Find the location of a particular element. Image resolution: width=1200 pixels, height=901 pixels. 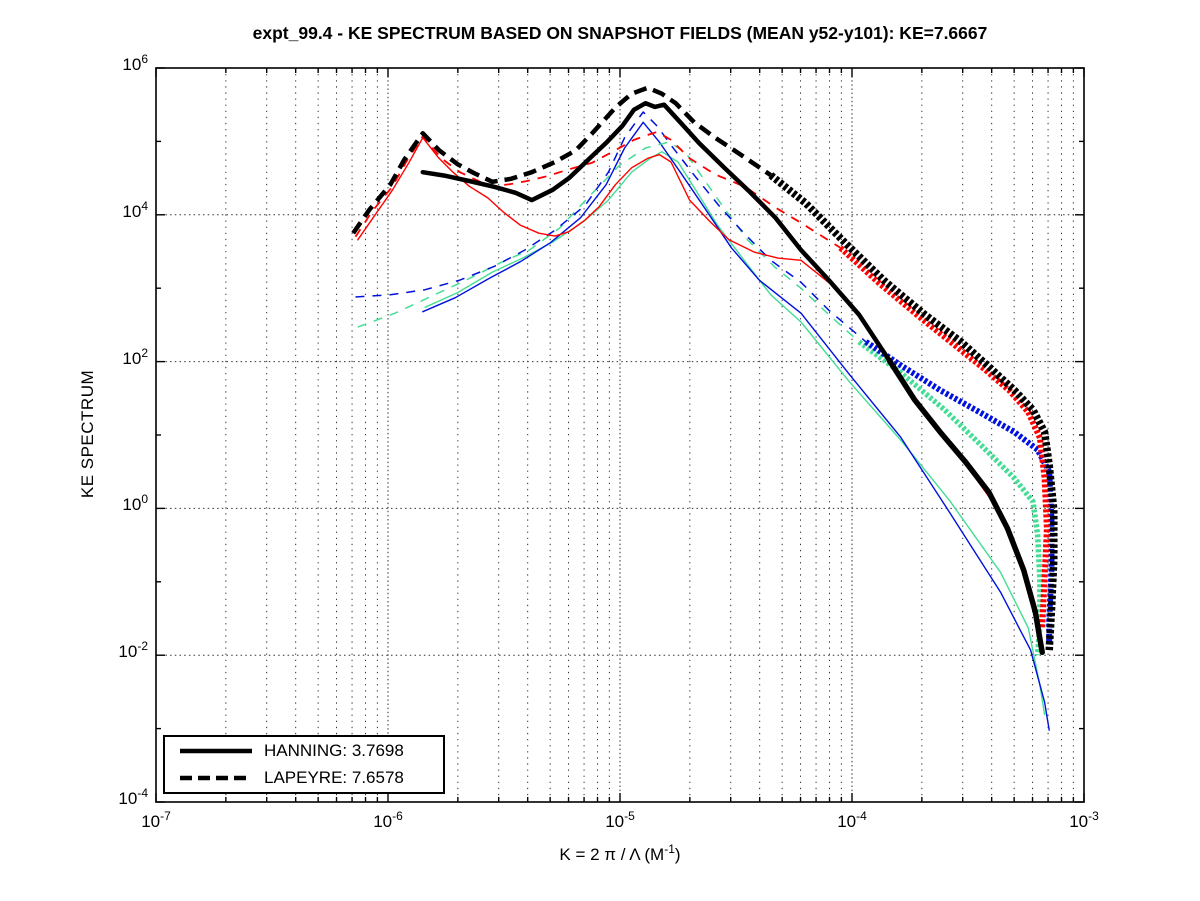

y-tick-label: 10⁴ is located at coordinates (135, 209).